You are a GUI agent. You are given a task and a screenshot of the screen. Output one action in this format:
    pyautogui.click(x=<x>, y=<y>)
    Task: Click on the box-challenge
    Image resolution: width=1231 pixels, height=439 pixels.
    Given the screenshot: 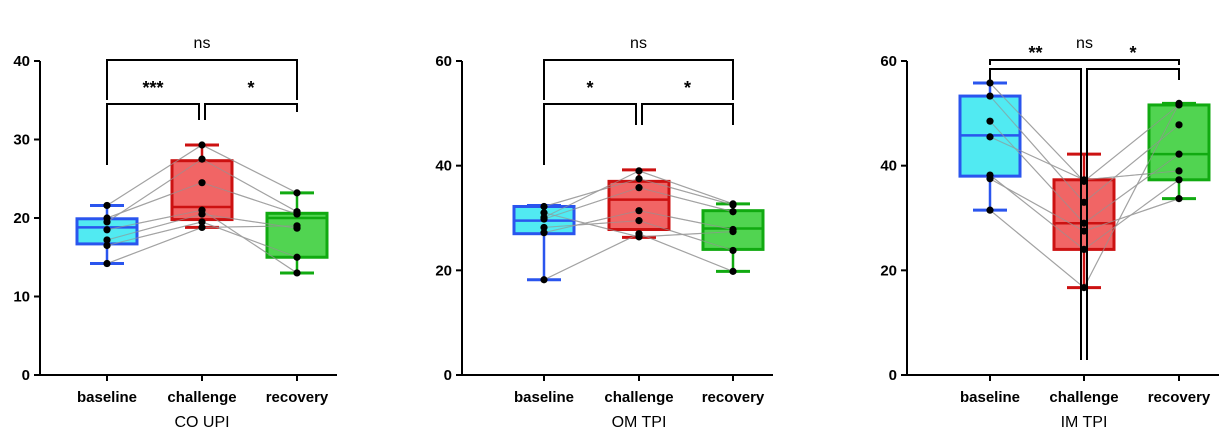 What is the action you would take?
    pyautogui.click(x=1084, y=214)
    